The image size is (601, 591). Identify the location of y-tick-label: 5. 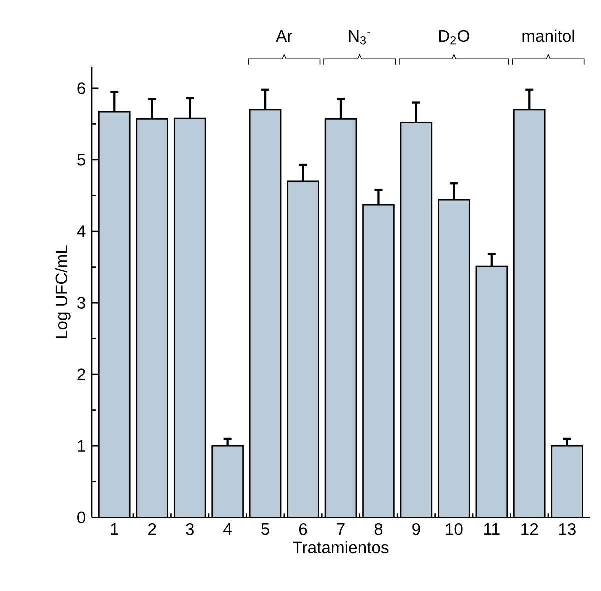
(82, 160).